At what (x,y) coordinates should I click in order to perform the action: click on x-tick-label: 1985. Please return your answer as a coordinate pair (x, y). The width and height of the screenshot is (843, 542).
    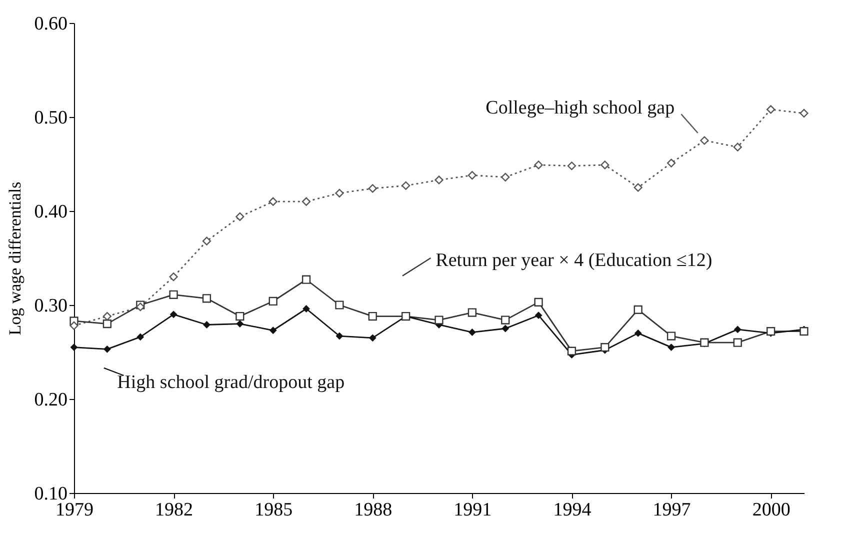
    Looking at the image, I should click on (273, 510).